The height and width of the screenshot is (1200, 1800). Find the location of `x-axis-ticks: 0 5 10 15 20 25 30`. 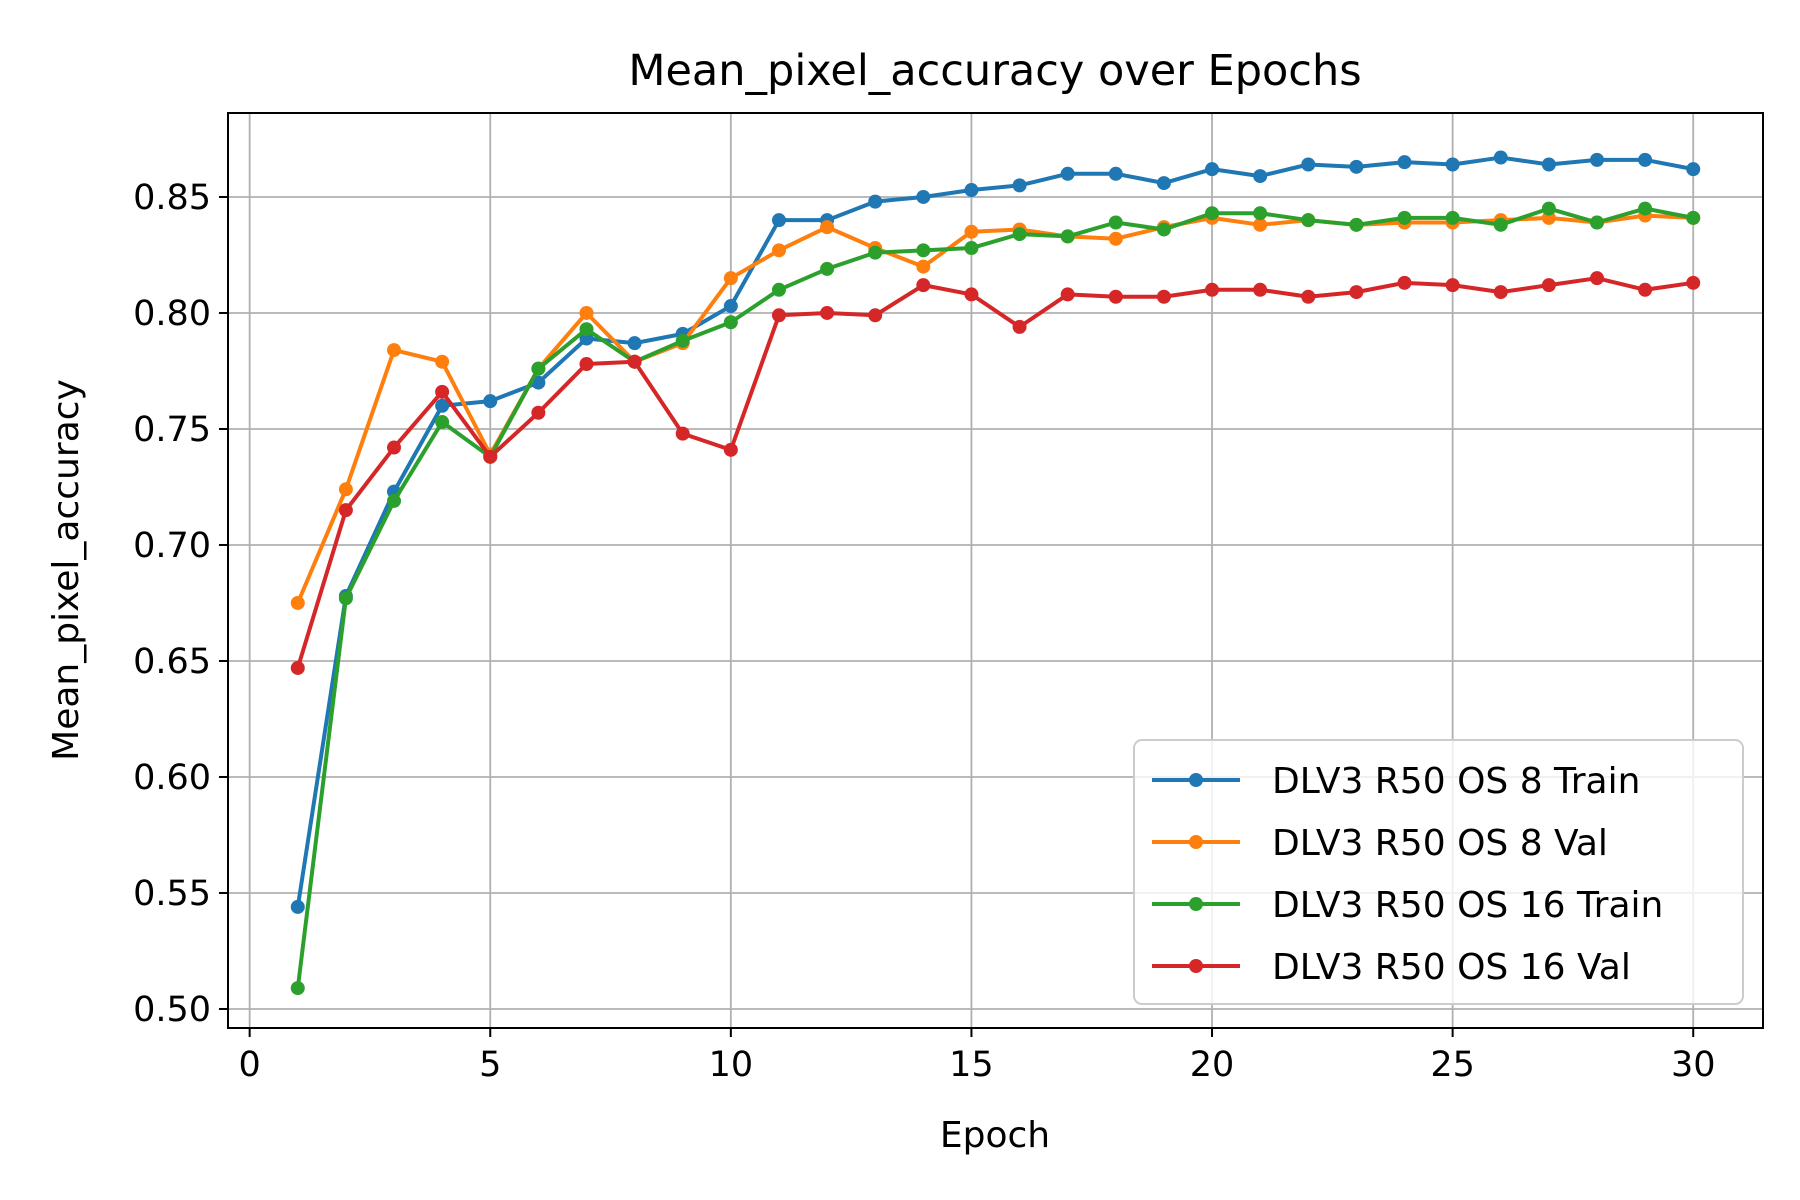

x-axis-ticks: 0 5 10 15 20 25 30 is located at coordinates (977, 1056).